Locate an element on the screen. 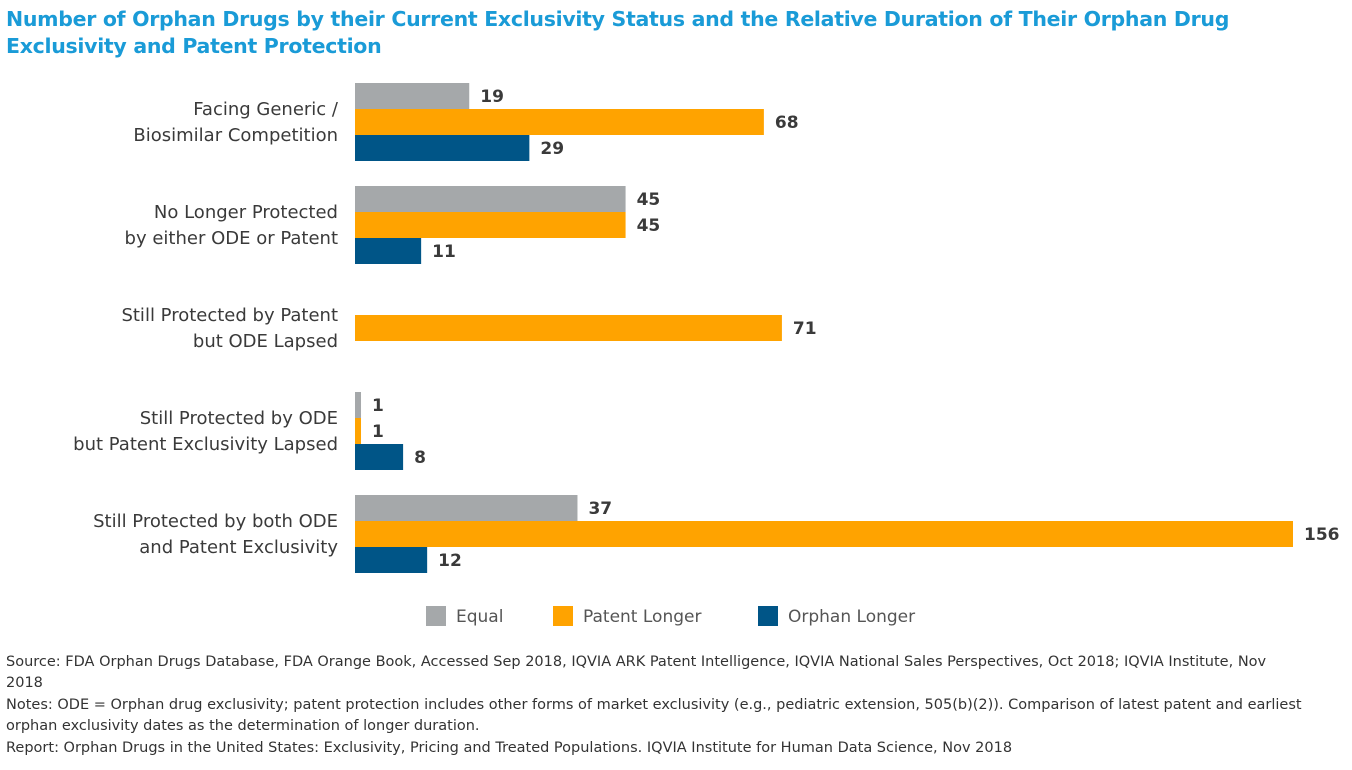 This screenshot has height=770, width=1352. legend-label: Patent Longer is located at coordinates (642, 617).